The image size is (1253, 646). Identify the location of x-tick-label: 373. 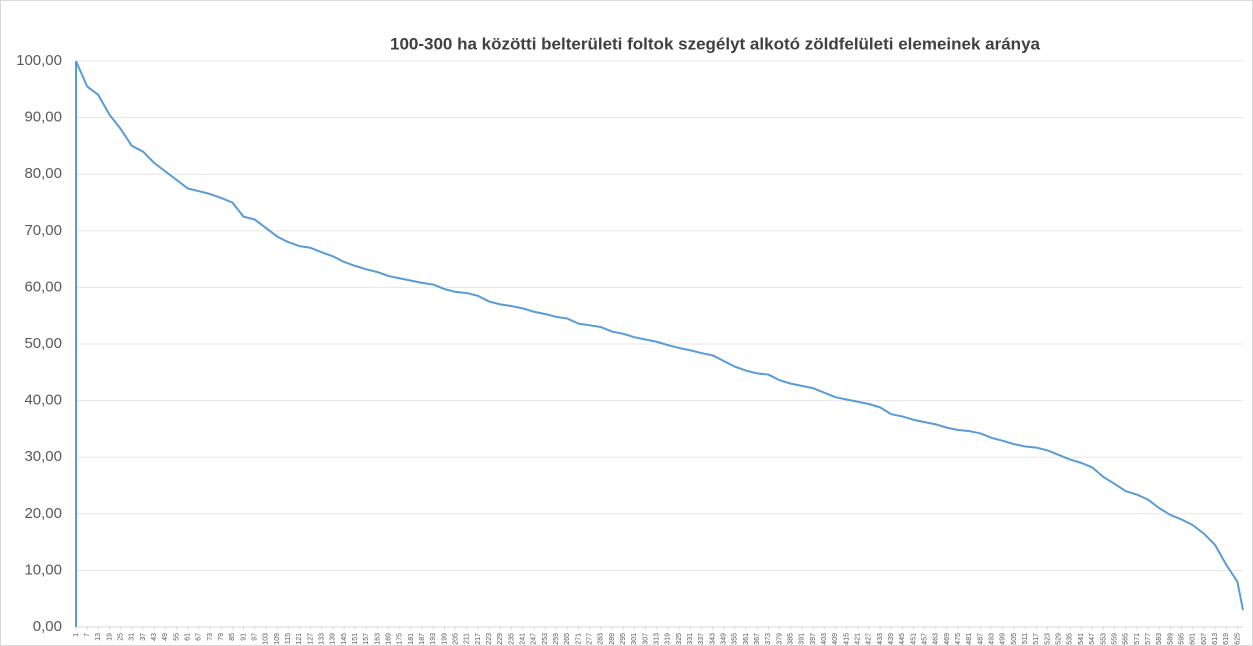
(768, 639).